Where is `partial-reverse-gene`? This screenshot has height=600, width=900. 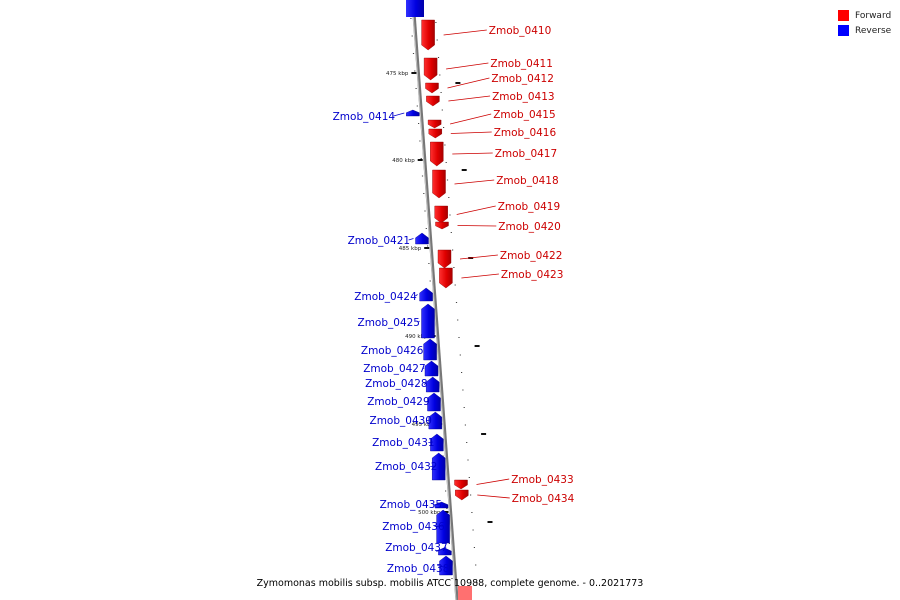 partial-reverse-gene is located at coordinates (415, 8).